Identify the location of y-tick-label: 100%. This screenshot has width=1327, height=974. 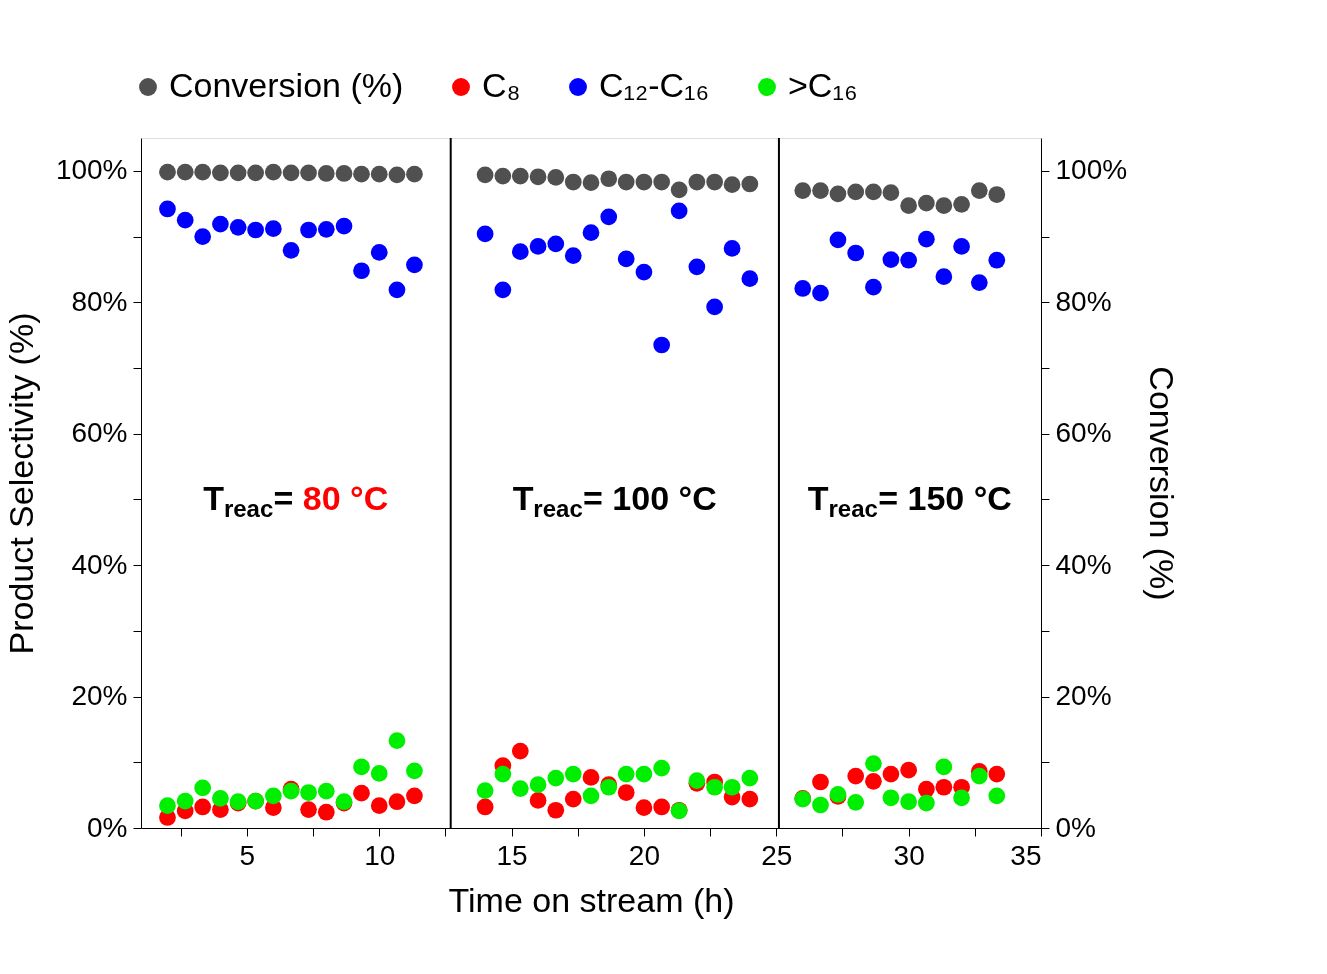
(91, 170).